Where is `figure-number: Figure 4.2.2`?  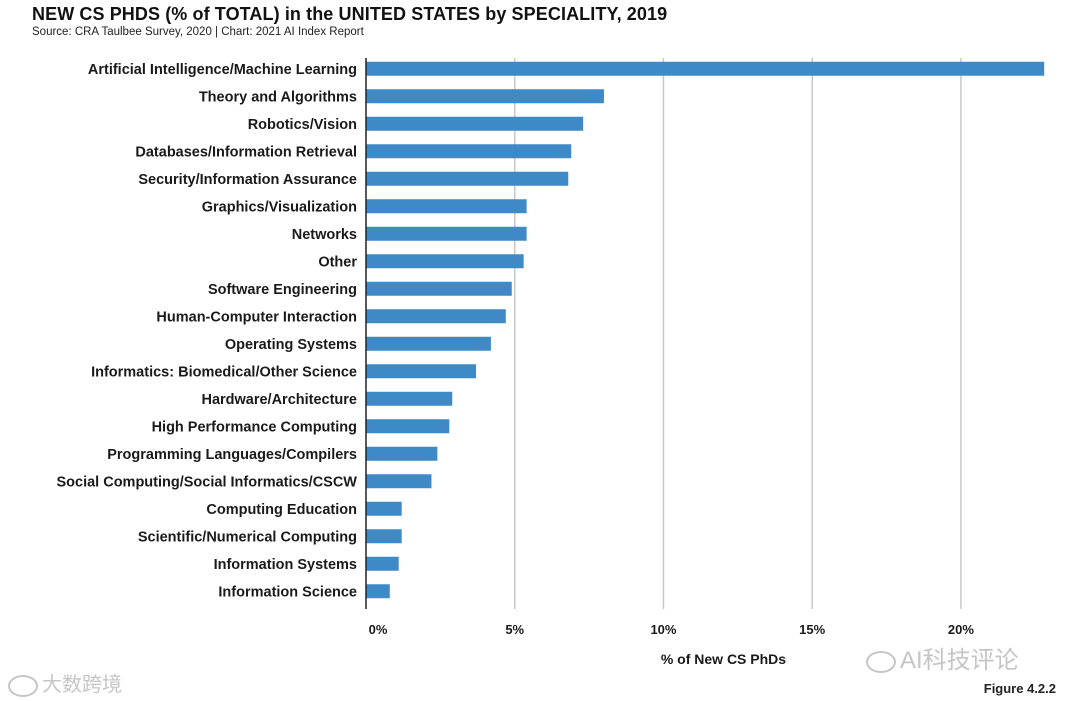 figure-number: Figure 4.2.2 is located at coordinates (1019, 688).